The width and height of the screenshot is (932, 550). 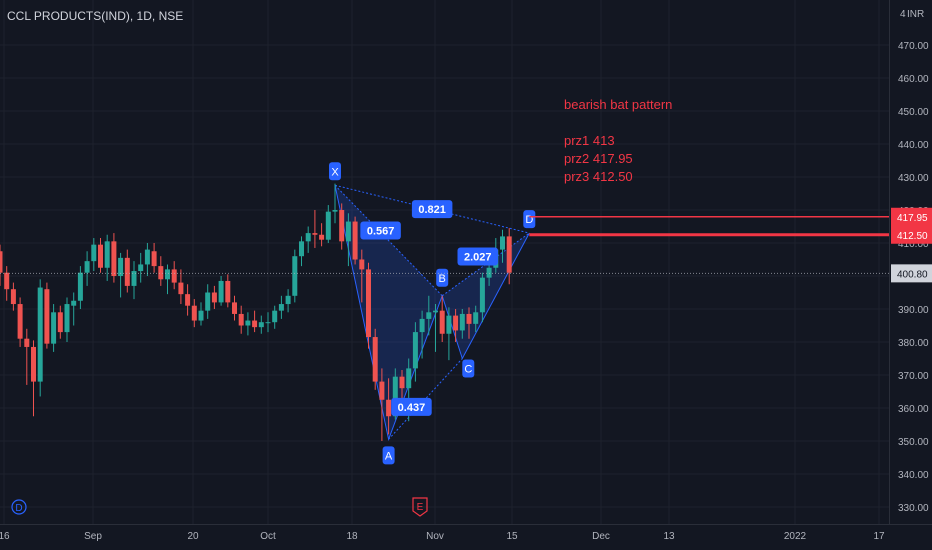 I want to click on prz-price-badge: 417.95, so click(x=911, y=216).